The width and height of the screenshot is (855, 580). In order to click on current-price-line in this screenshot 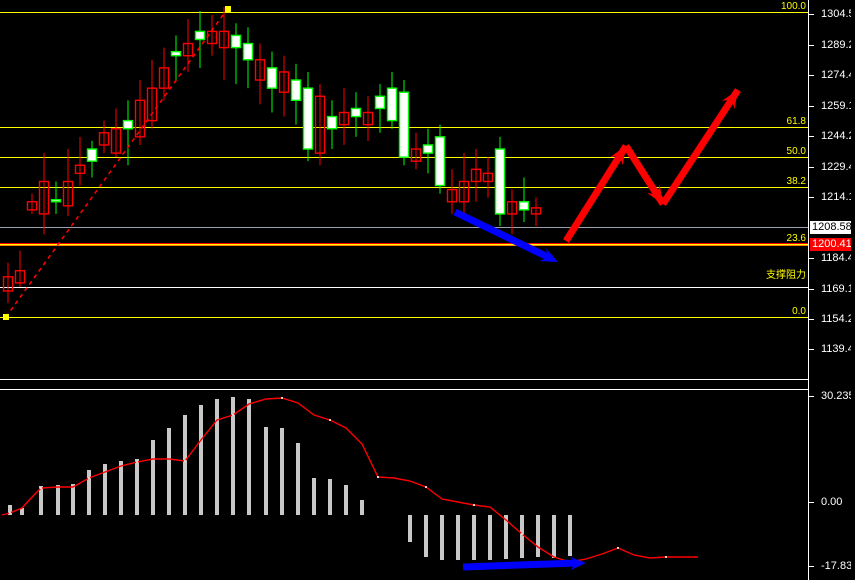, I will do `click(404, 227)`.